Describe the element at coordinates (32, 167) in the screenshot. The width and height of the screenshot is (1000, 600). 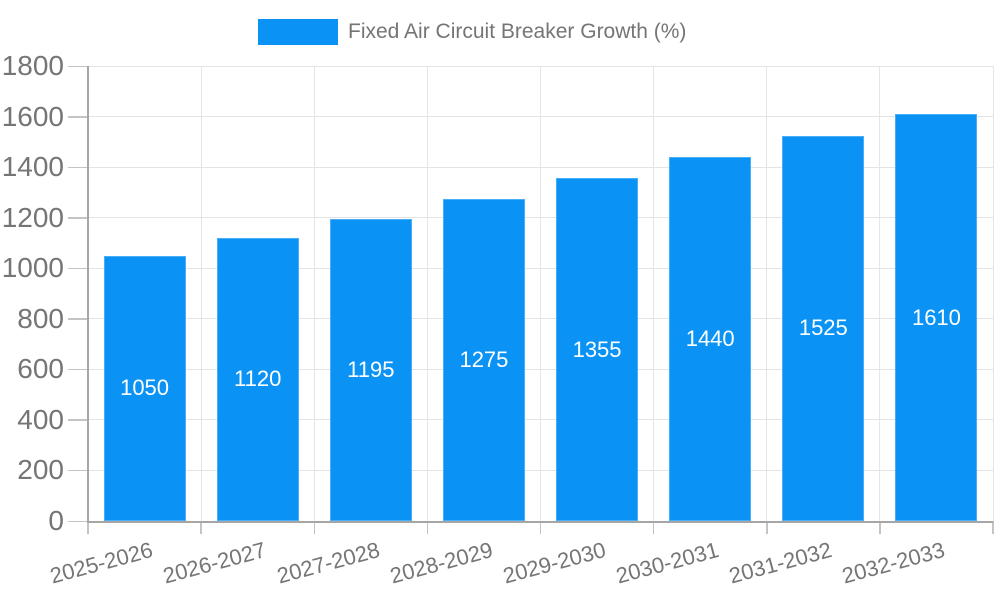
I see `y-axis-tick-label: 1400` at that location.